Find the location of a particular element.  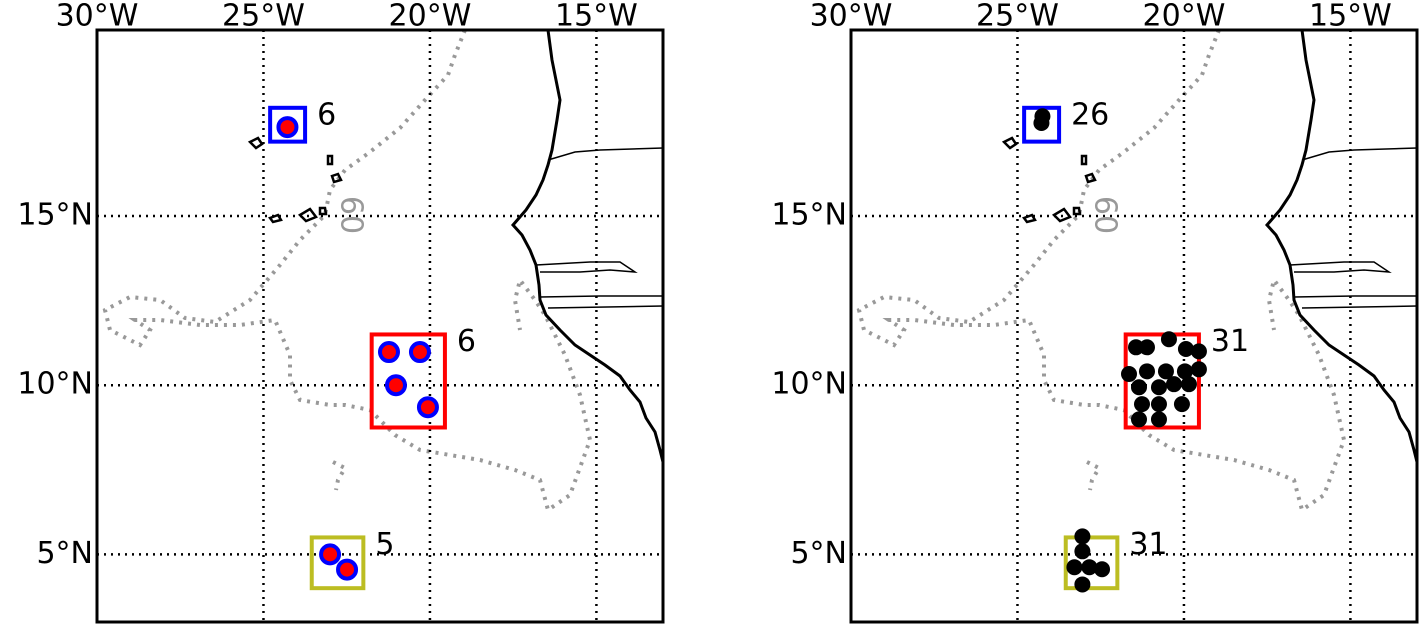

count-label: 26 is located at coordinates (1090, 114).